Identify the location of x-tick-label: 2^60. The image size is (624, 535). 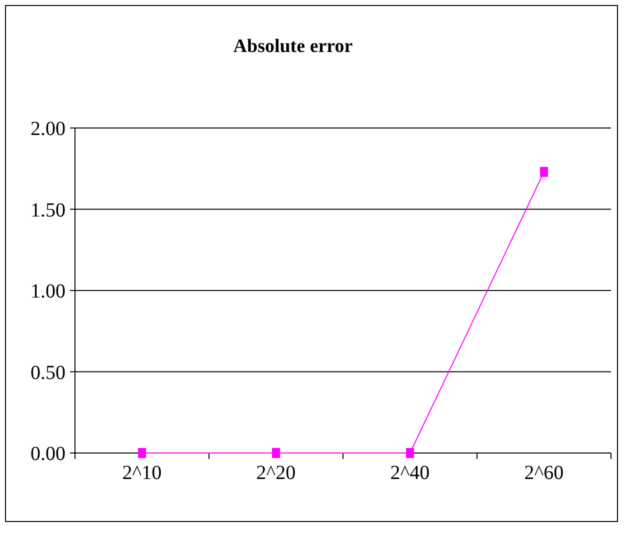
(544, 473).